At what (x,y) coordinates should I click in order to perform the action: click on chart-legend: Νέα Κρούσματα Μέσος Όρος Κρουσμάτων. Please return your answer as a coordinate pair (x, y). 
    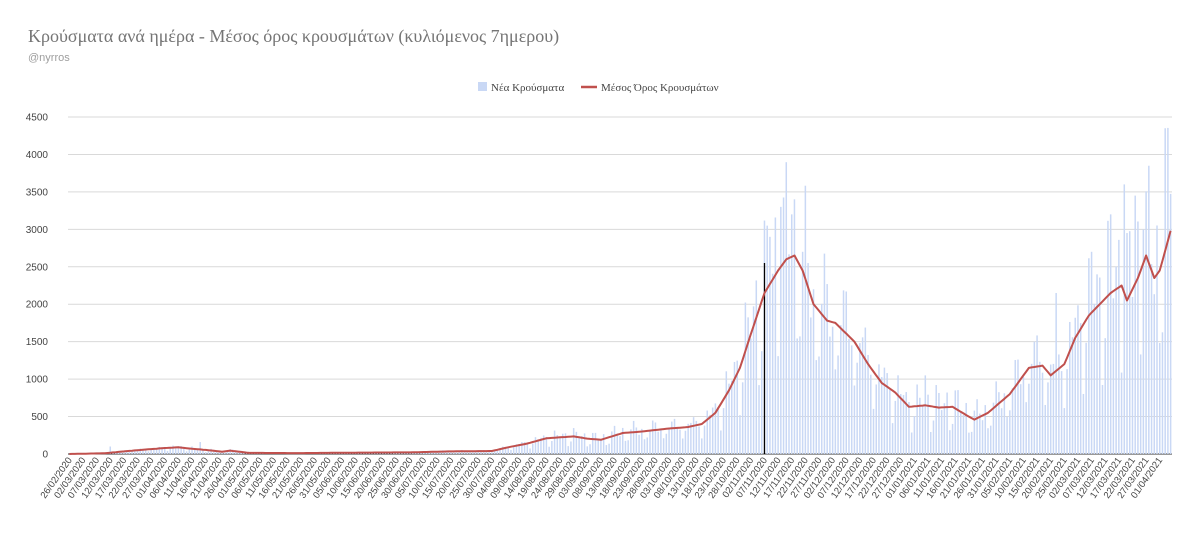
    Looking at the image, I should click on (598, 88).